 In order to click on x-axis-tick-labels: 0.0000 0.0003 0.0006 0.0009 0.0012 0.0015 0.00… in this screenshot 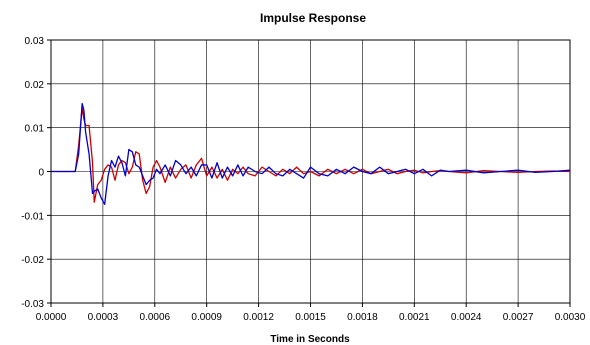, I will do `click(311, 317)`.